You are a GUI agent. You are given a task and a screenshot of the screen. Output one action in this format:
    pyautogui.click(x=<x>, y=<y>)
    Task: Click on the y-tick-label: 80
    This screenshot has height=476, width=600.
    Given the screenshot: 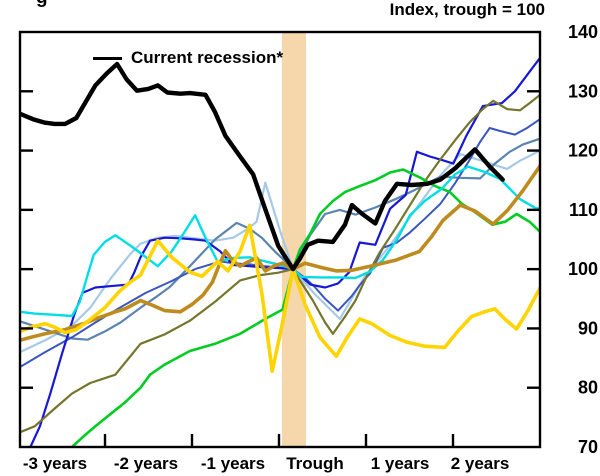 What is the action you would take?
    pyautogui.click(x=588, y=388)
    